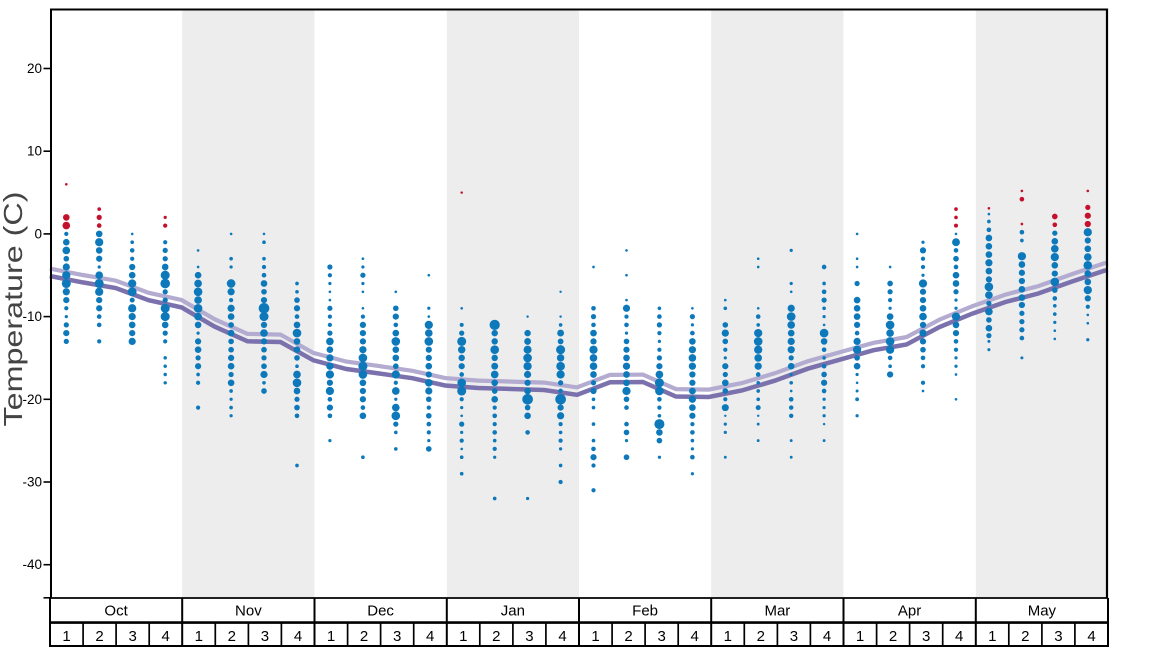  Describe the element at coordinates (116, 611) in the screenshot. I see `svg-text: Oct` at that location.